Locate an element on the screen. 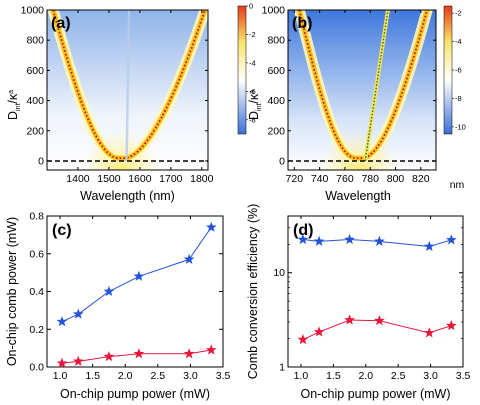 This screenshot has width=480, height=405. y-tick-label: 0.2 is located at coordinates (36, 330).